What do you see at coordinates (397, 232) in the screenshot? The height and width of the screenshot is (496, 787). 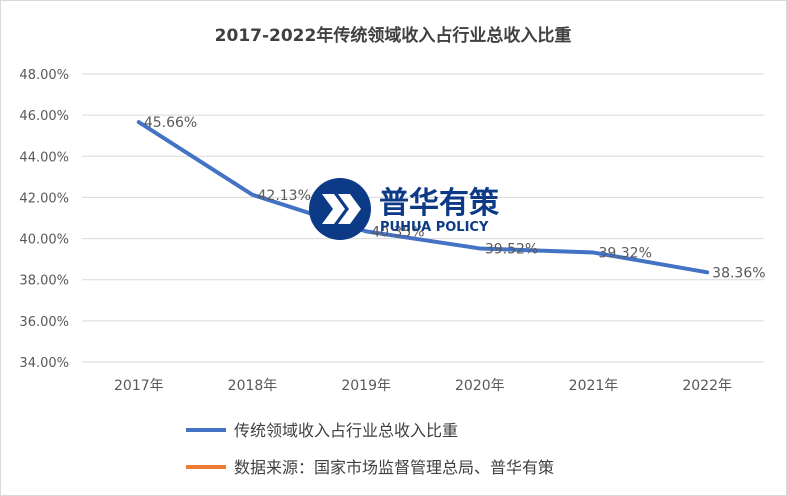 I see `data-label: 40.35%` at bounding box center [397, 232].